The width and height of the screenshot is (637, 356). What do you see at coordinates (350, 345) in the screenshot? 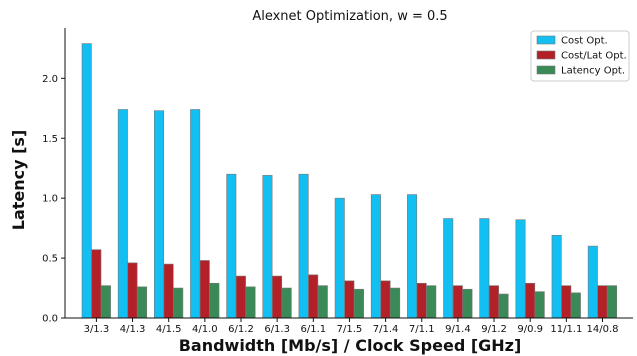
I see `x-axis-label: Bandwidth [Mb/s] / Clock Speed [GHz]` at bounding box center [350, 345].